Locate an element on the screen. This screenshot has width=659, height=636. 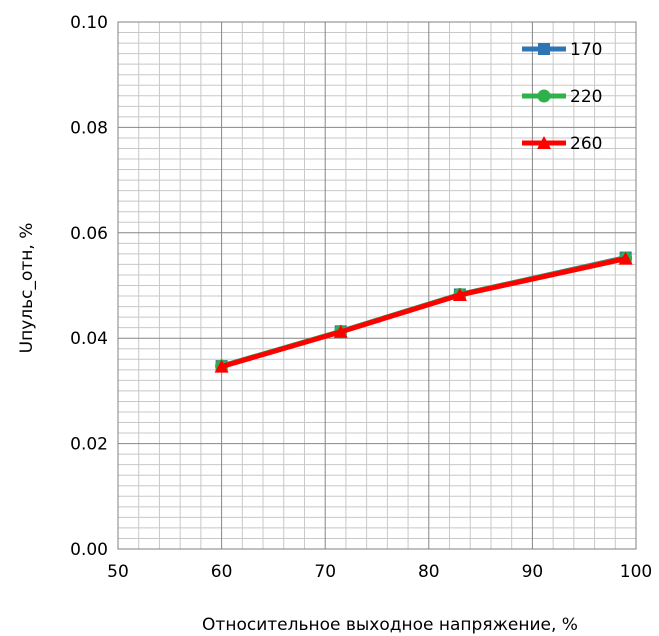
legend: 170 220 260 is located at coordinates (562, 97).